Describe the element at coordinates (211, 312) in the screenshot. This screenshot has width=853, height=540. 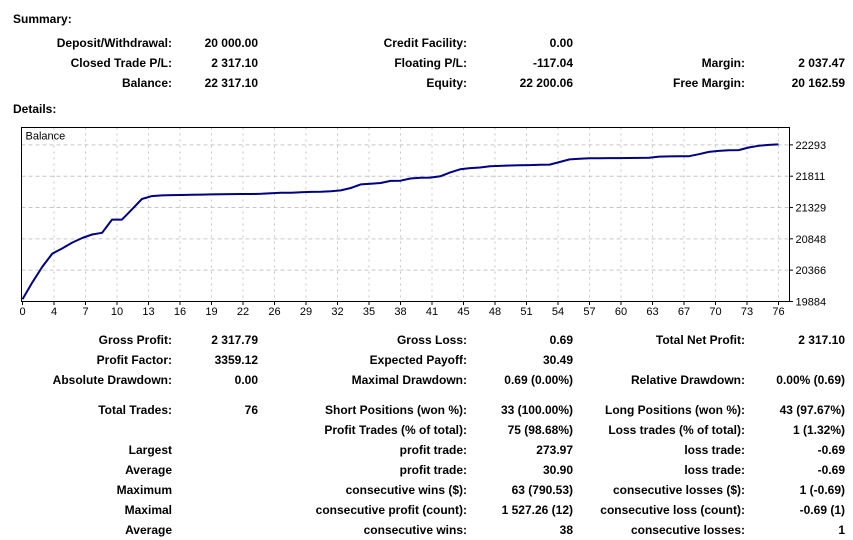
I see `x-tick-label: 19` at that location.